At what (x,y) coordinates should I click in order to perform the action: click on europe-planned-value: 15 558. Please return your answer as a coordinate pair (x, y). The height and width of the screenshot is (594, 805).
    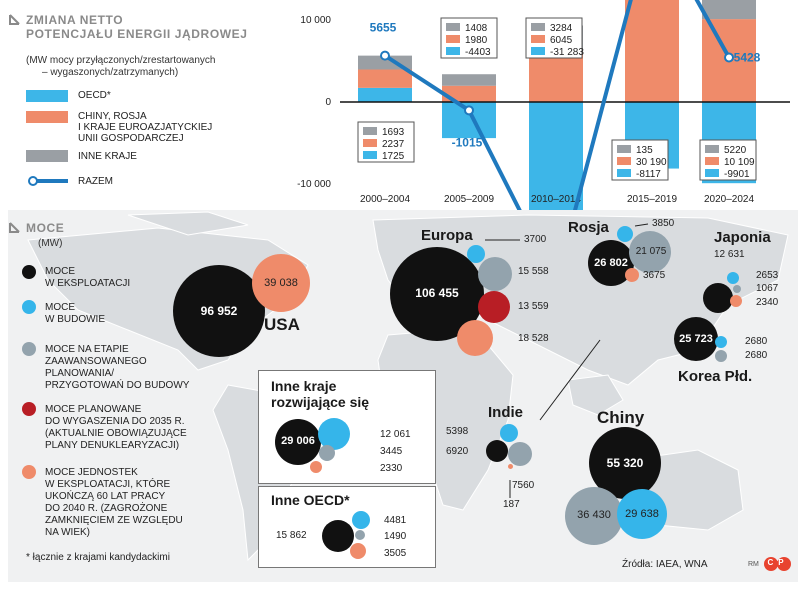
    Looking at the image, I should click on (533, 271).